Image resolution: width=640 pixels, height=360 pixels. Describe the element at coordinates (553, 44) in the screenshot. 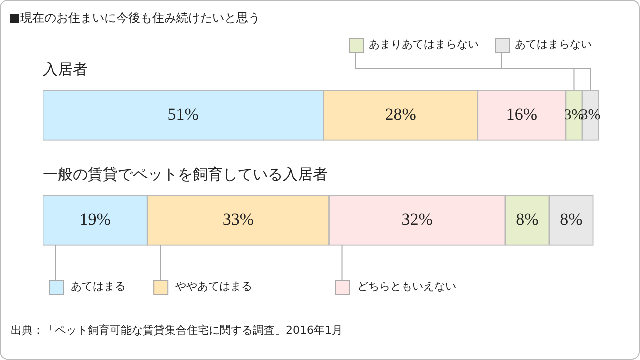

I see `legend-label: あてはまらない` at that location.